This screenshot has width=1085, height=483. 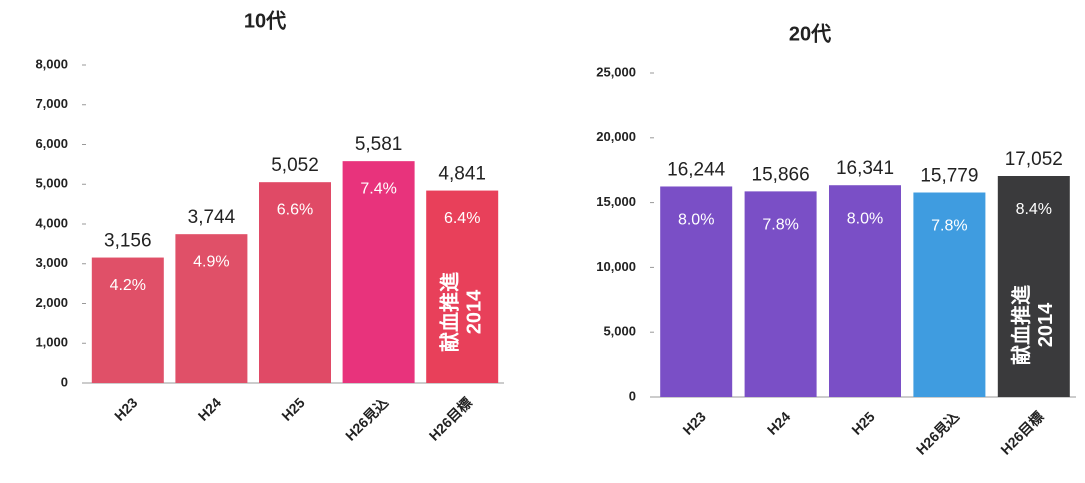 What do you see at coordinates (1034, 159) in the screenshot?
I see `value-label: 17,052` at bounding box center [1034, 159].